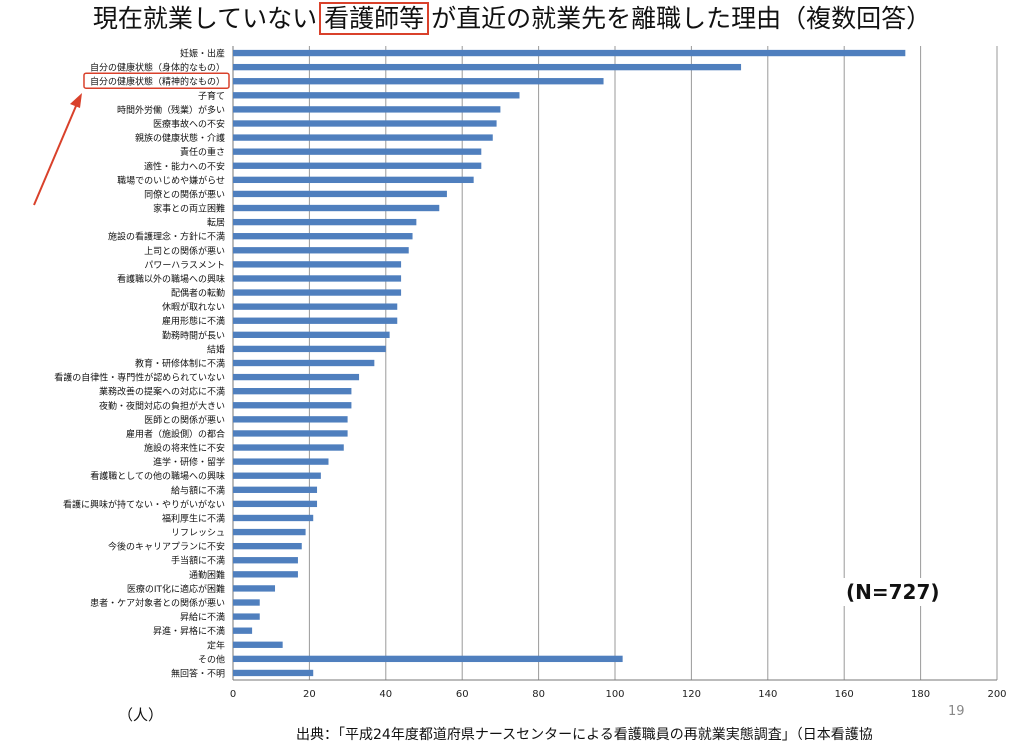  I want to click on category-label: 看護の自律性・専門性が認められていない, so click(139, 378).